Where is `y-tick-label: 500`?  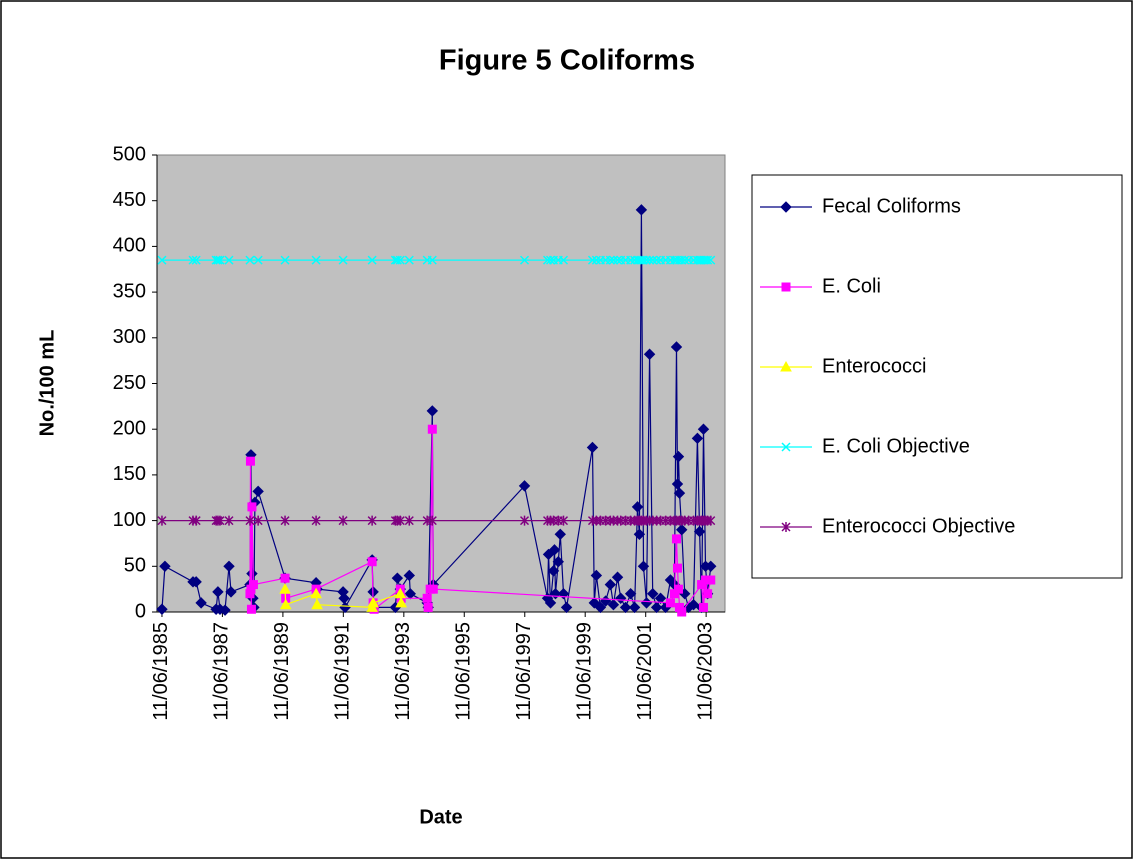
y-tick-label: 500 is located at coordinates (129, 154).